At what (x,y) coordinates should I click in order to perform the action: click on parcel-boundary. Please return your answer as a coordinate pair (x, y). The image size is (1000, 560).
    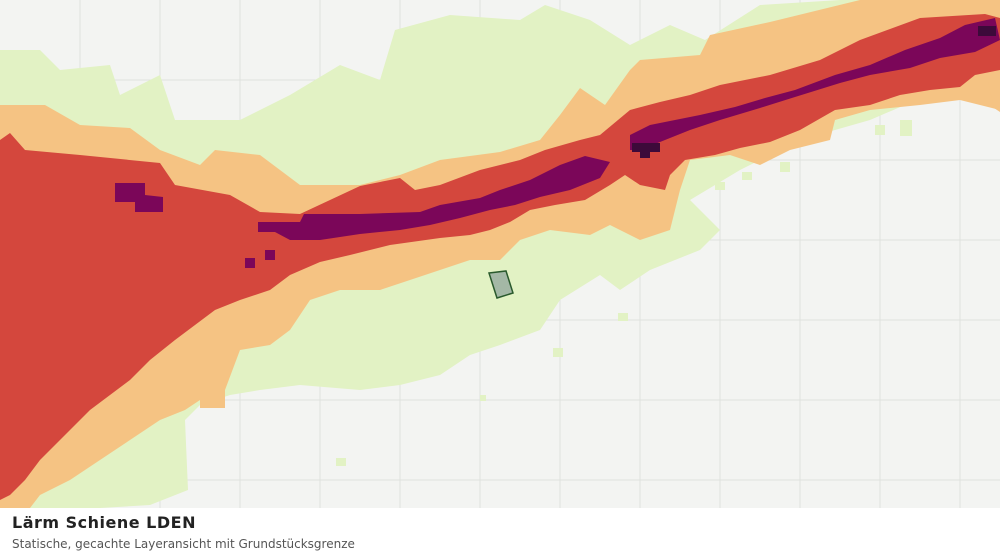
    Looking at the image, I should click on (501, 284).